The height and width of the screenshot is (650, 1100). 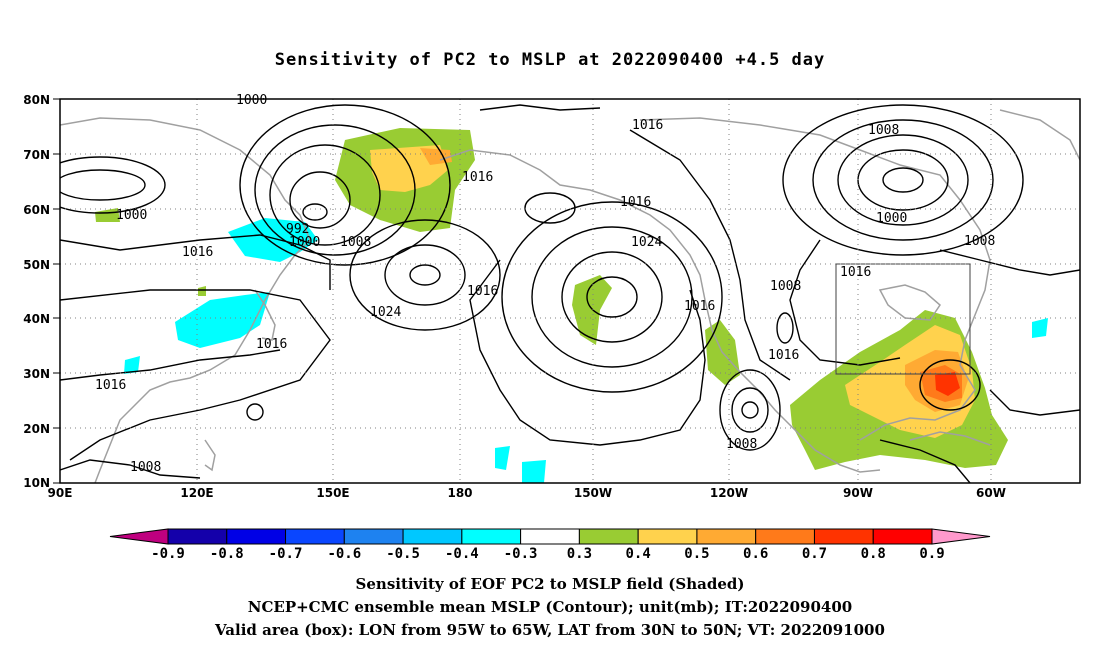 I want to click on lat-label: 20N, so click(x=36, y=429).